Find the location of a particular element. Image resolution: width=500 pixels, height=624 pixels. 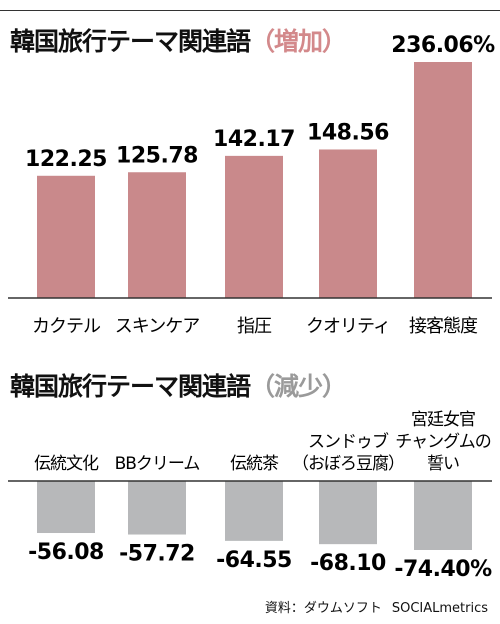

data-label: -56.08 is located at coordinates (66, 552).